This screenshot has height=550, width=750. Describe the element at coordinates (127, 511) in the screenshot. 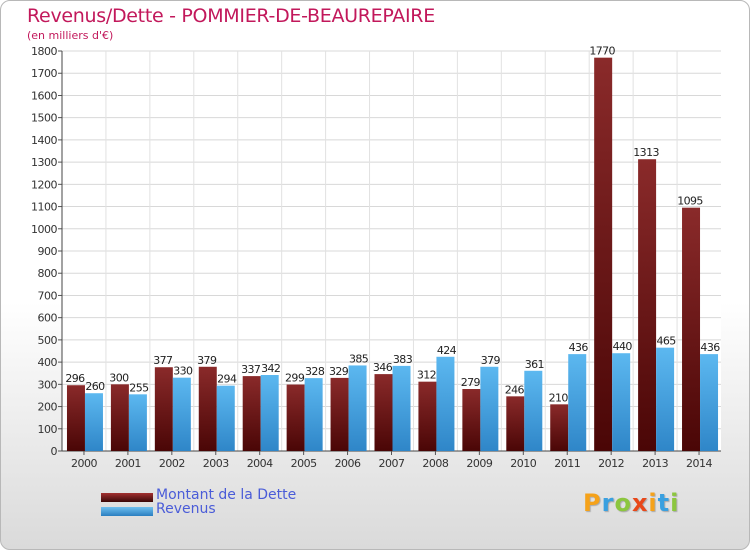

I see `legend-swatch-revenue` at that location.